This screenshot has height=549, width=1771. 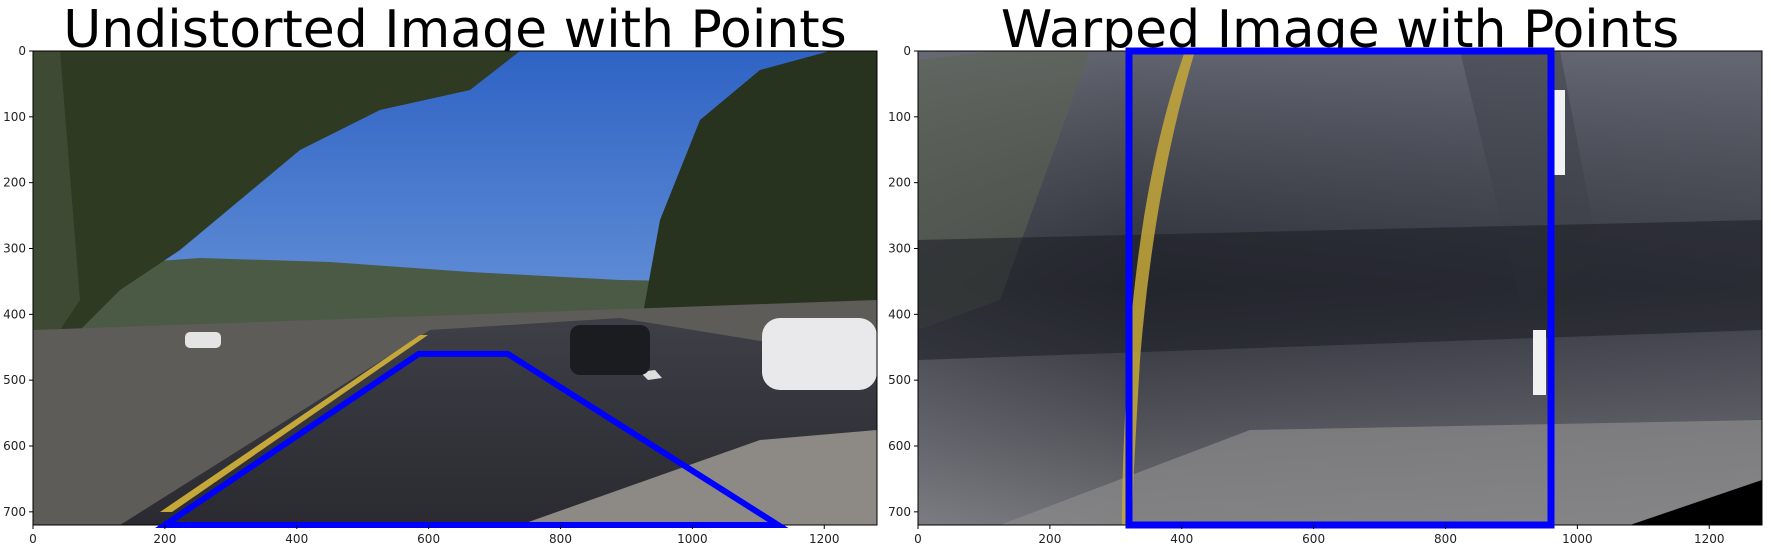 I want to click on panel-title: Undistorted Image with Points, so click(x=455, y=30).